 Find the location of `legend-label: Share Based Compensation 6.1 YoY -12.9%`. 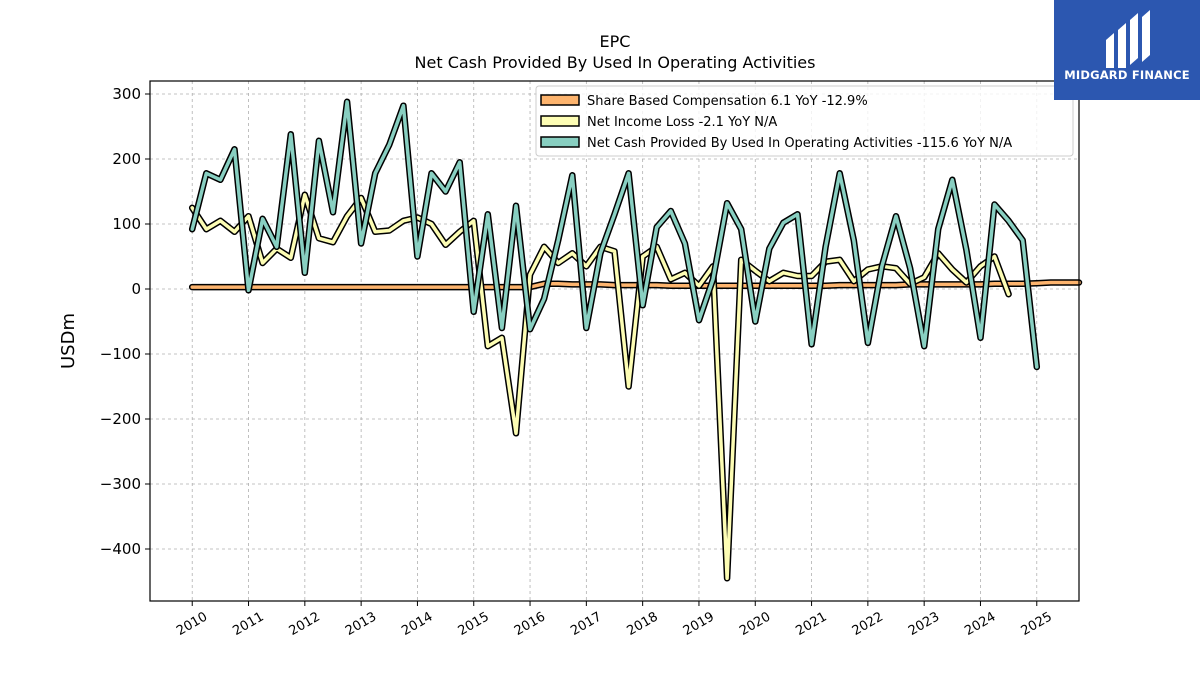

legend-label: Share Based Compensation 6.1 YoY -12.9% is located at coordinates (727, 101).